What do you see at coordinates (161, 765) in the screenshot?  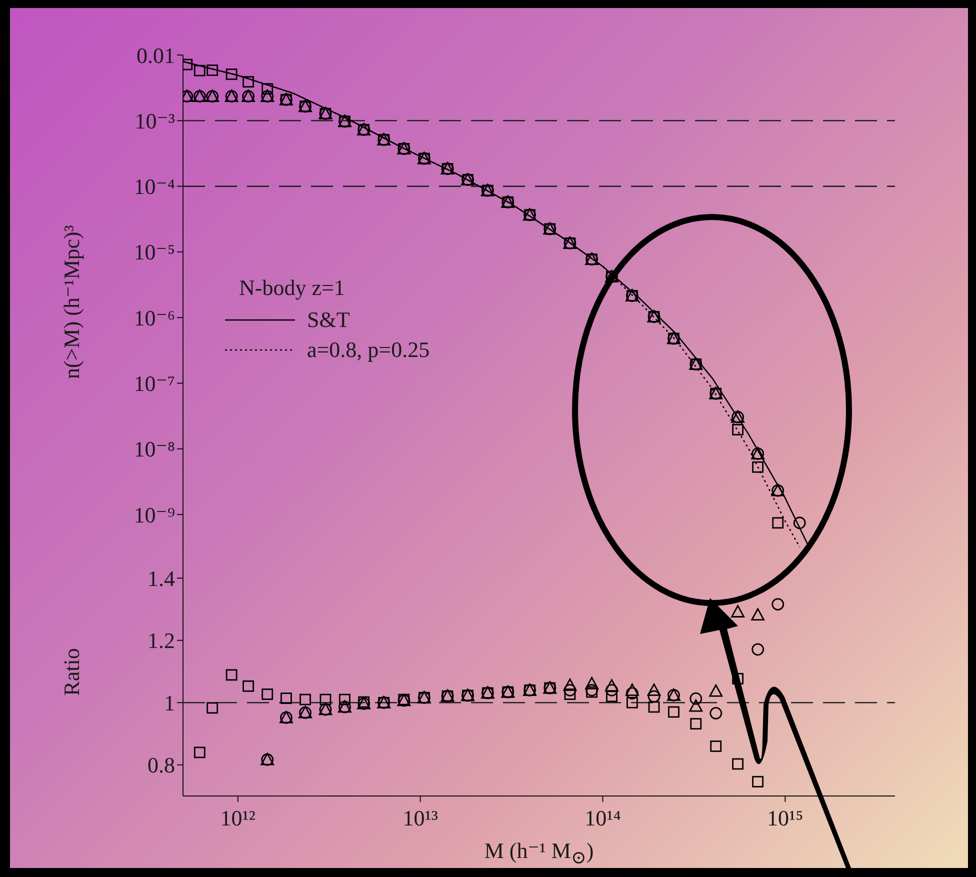 I see `y-tick-label: 0.8` at bounding box center [161, 765].